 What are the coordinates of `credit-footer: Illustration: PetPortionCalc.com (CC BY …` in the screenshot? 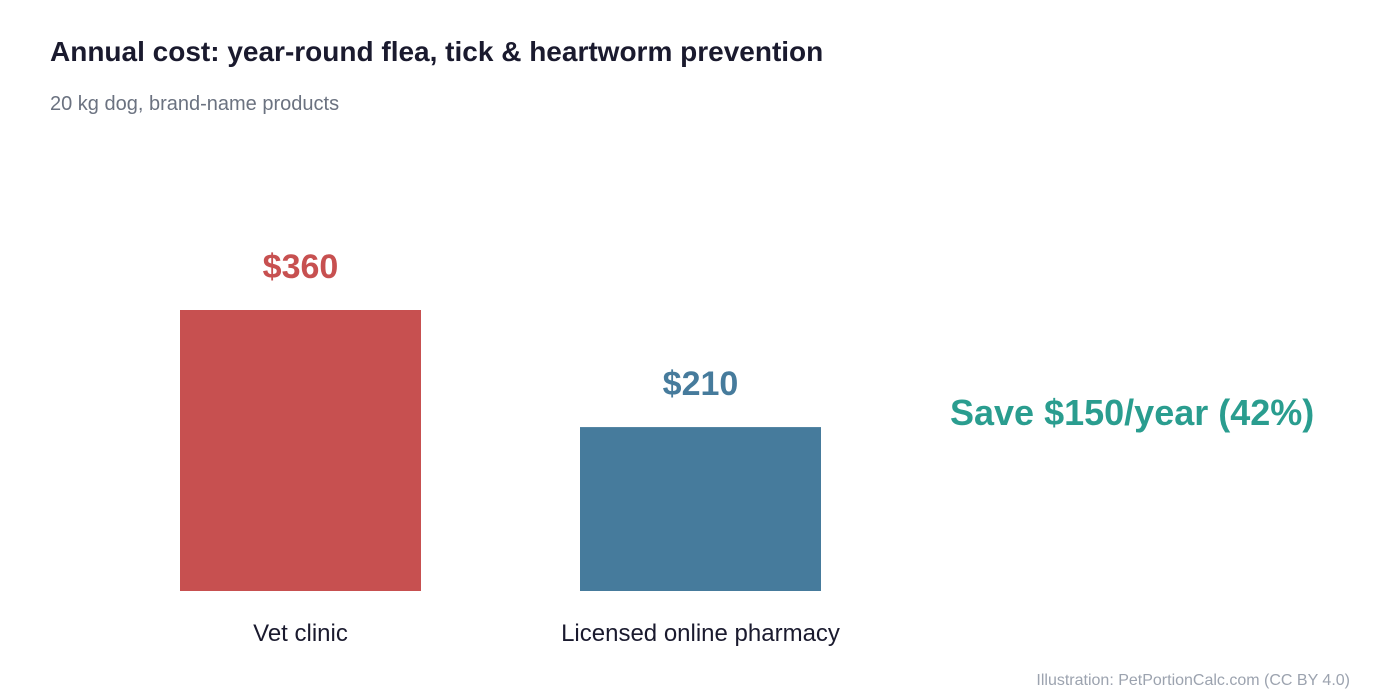 It's located at (1193, 680).